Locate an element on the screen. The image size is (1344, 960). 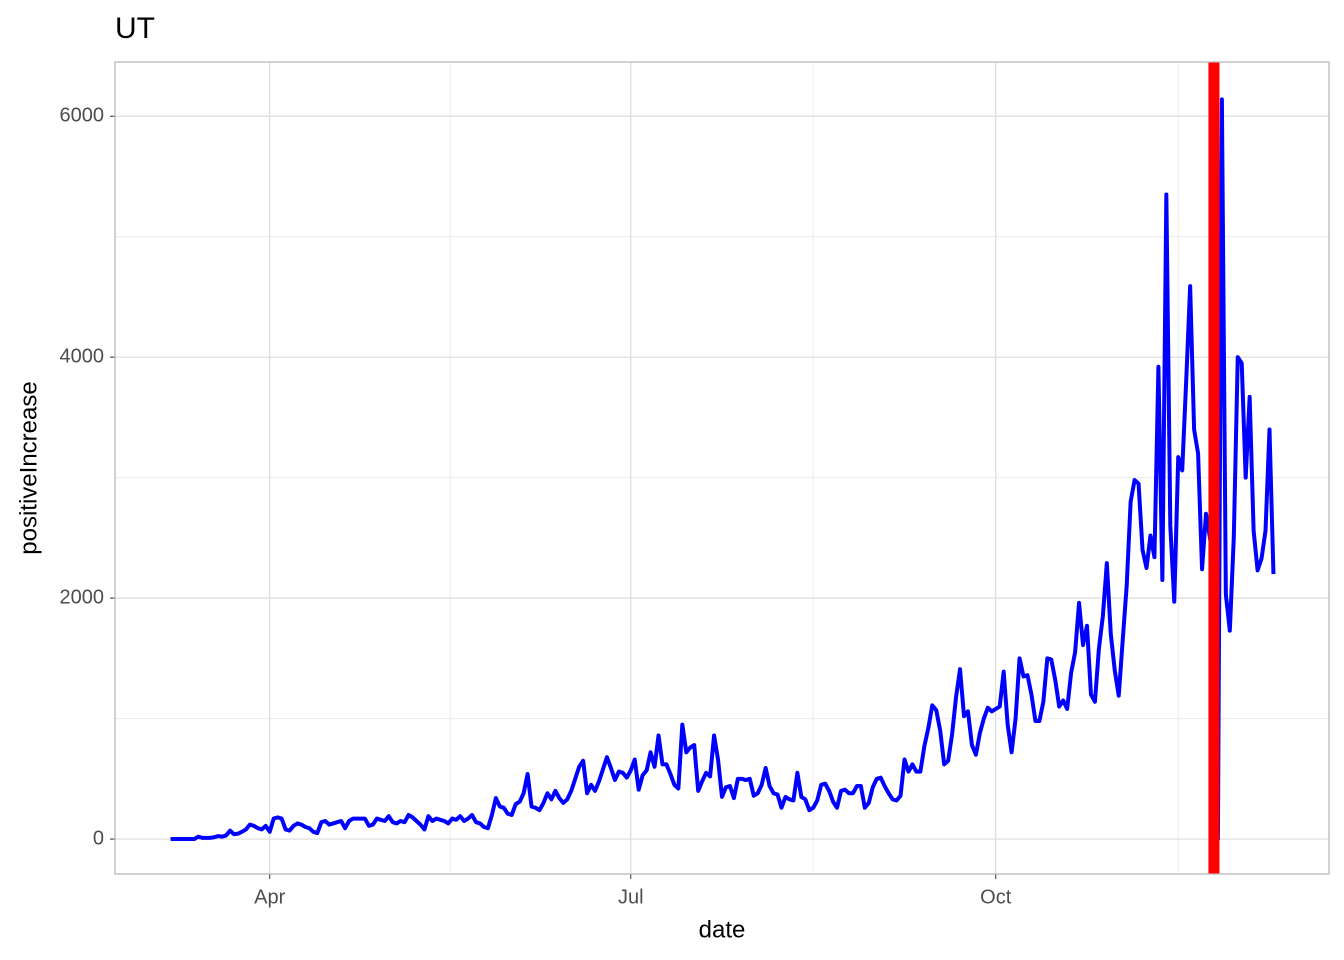
x-tick-label: Jul is located at coordinates (631, 897).